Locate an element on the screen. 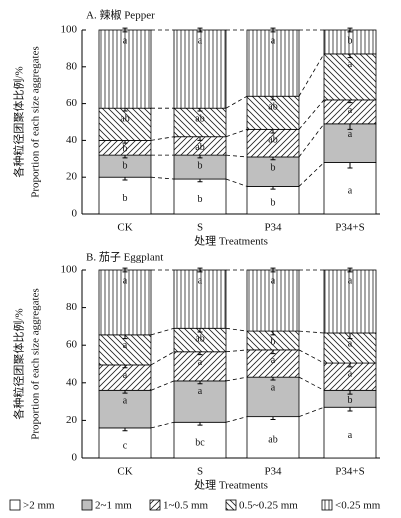 The image size is (401, 518). significance-letter: bc is located at coordinates (200, 442).